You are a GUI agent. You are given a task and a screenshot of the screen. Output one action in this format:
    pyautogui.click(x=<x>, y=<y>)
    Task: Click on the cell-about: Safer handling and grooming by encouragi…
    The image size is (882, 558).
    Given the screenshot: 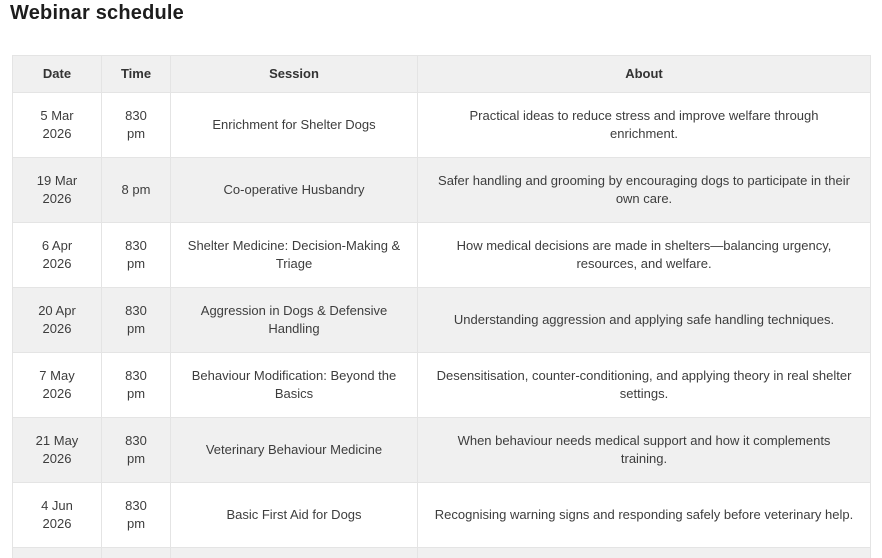 What is the action you would take?
    pyautogui.click(x=644, y=190)
    